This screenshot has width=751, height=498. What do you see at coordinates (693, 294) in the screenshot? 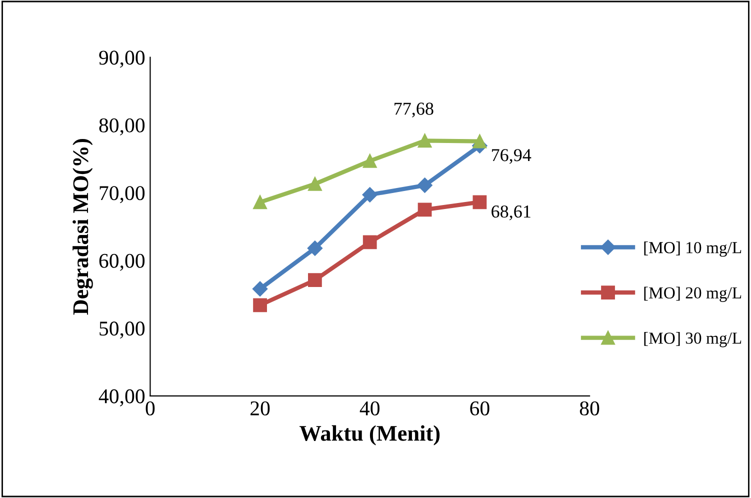
I see `legend-label: [MO] 20 mg/L` at bounding box center [693, 294].